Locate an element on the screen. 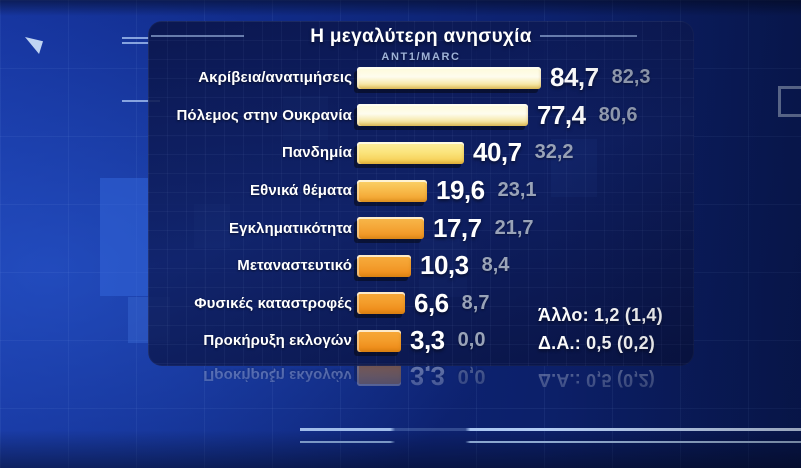 The height and width of the screenshot is (468, 801). bar-row: Πόλεμος στην Ουκρανία 77,4 80,6 is located at coordinates (421, 116).